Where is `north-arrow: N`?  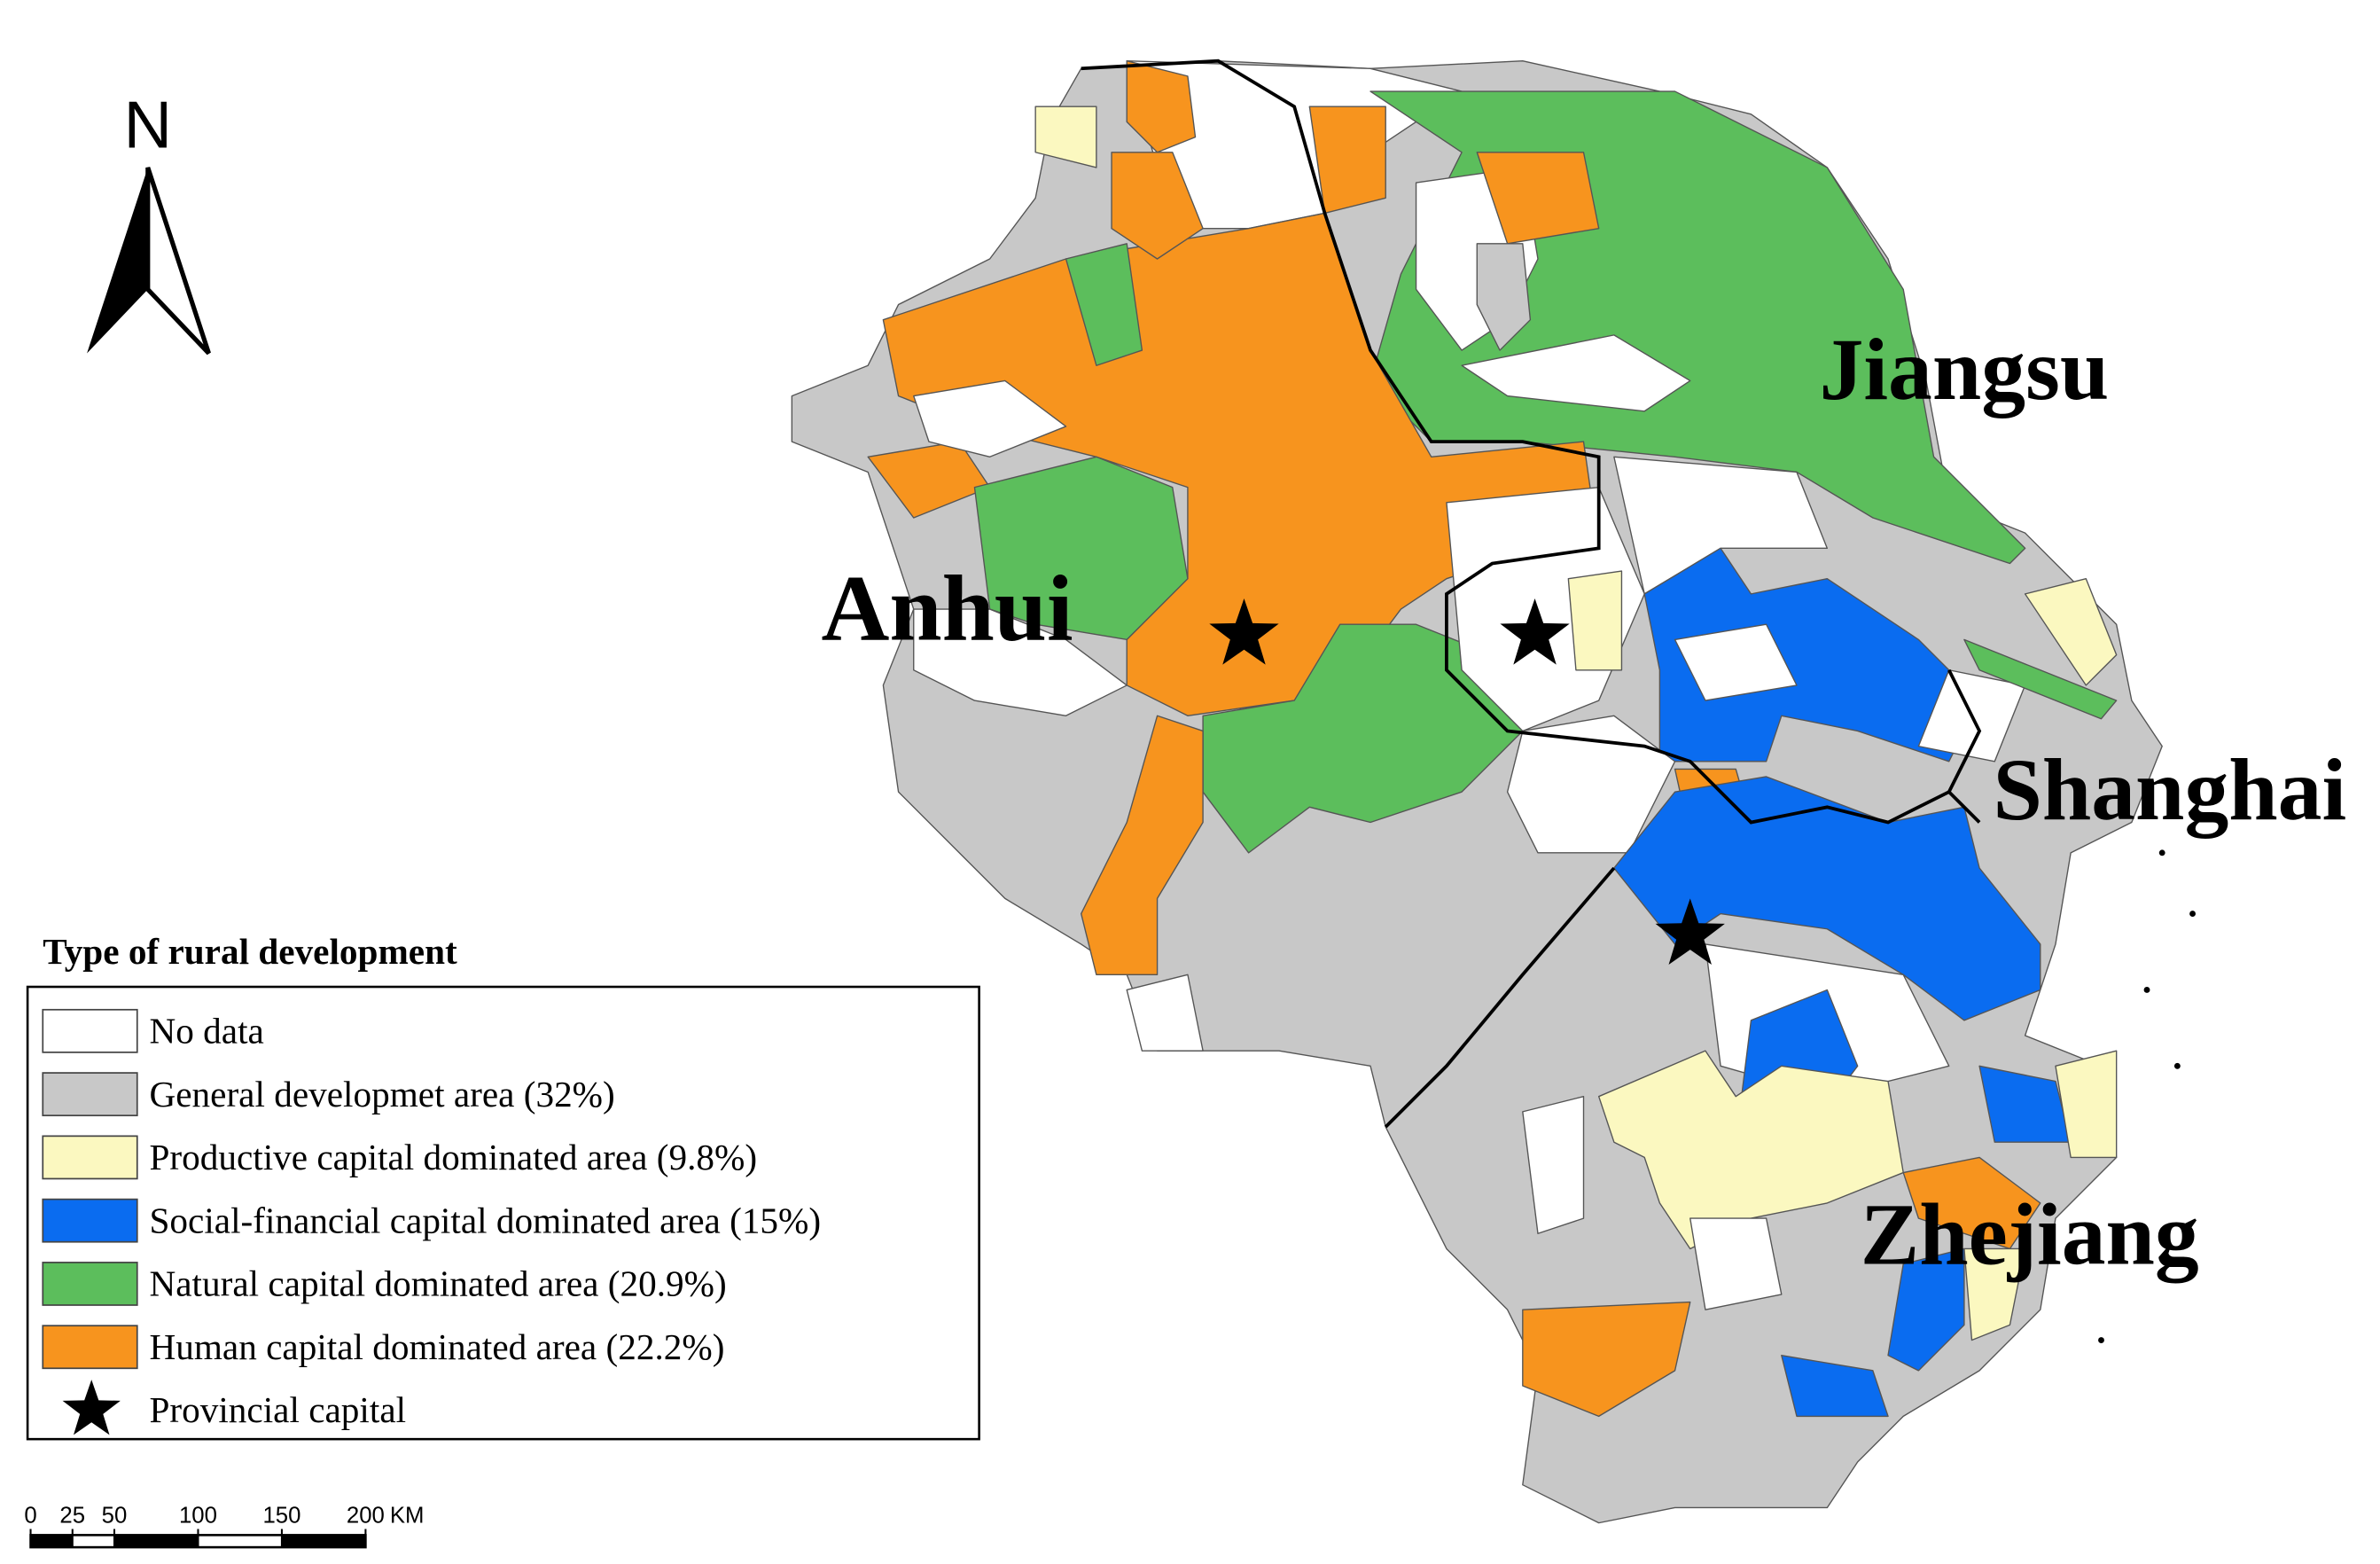 north-arrow: N is located at coordinates (149, 222).